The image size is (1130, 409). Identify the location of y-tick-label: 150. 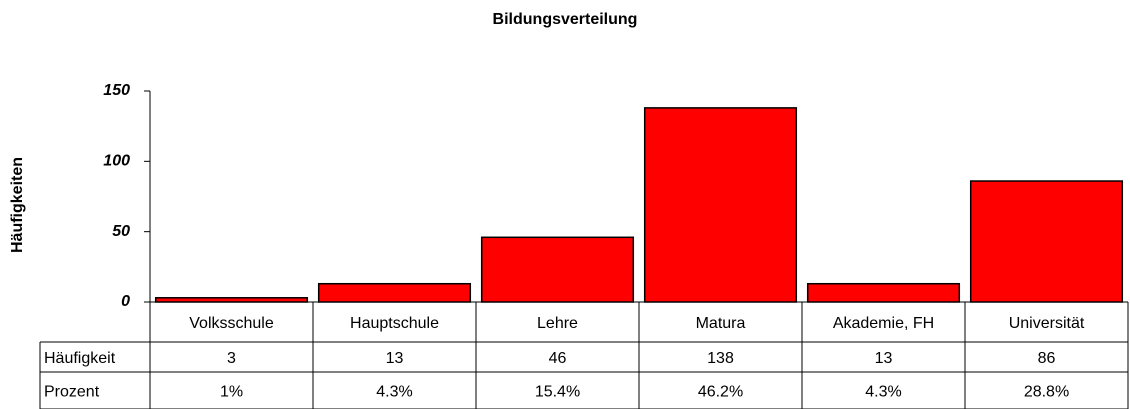
(116, 90).